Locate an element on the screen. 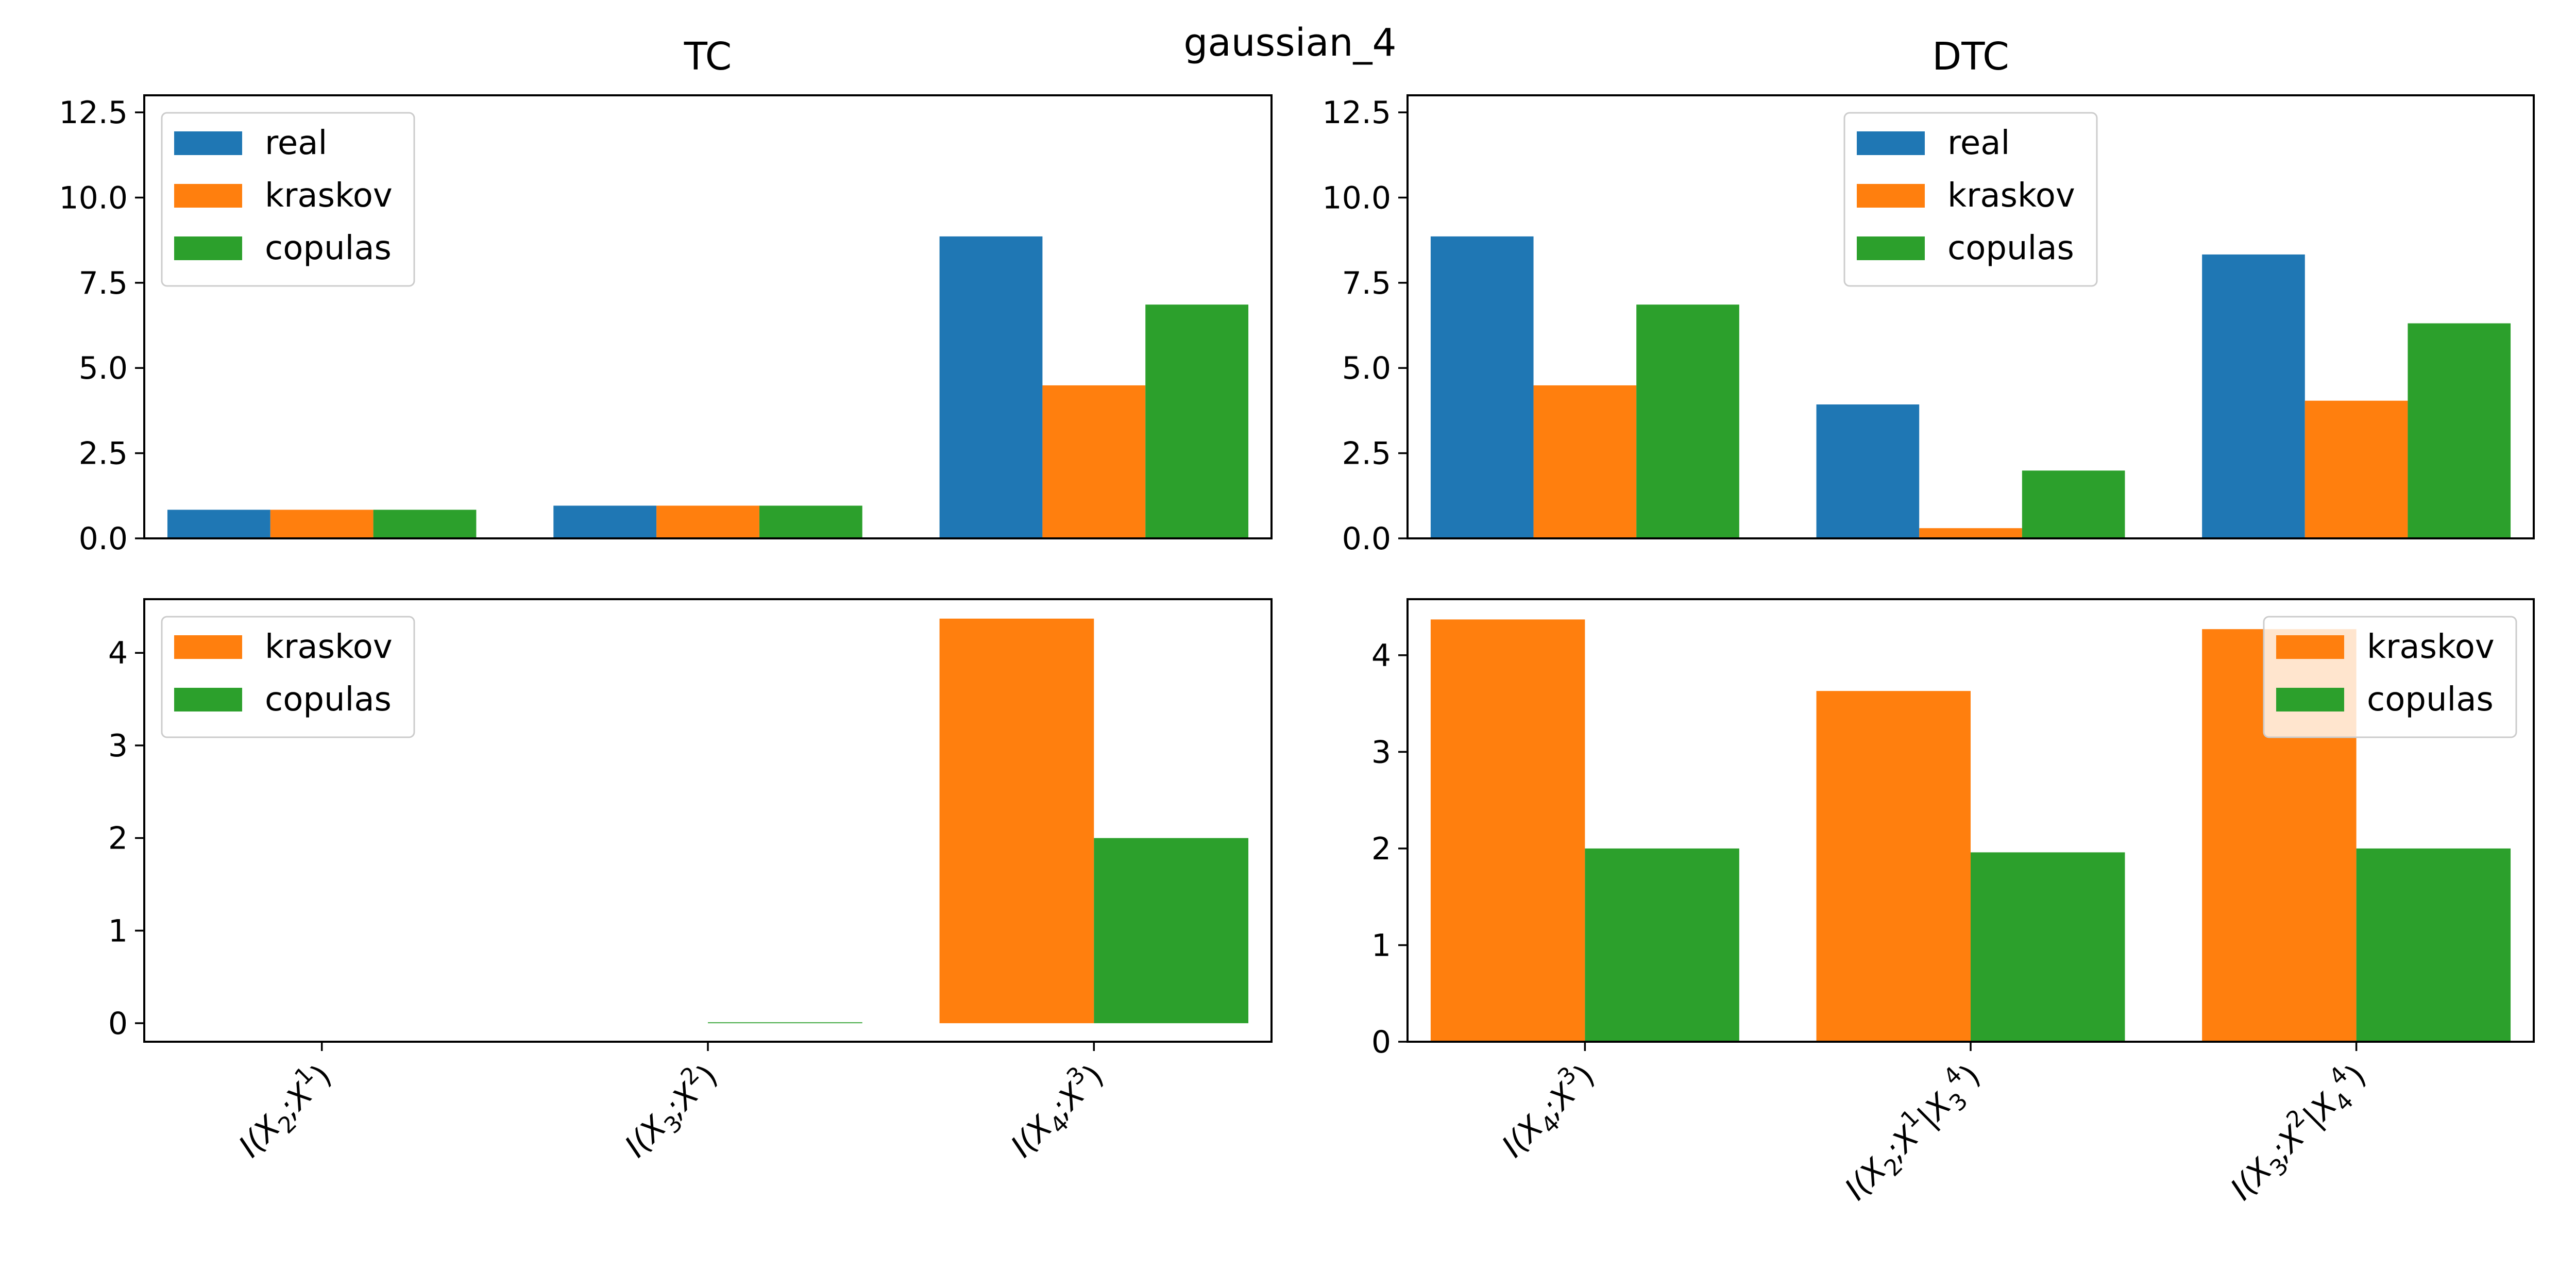  figure-title: gaussian_4 is located at coordinates (1289, 43).